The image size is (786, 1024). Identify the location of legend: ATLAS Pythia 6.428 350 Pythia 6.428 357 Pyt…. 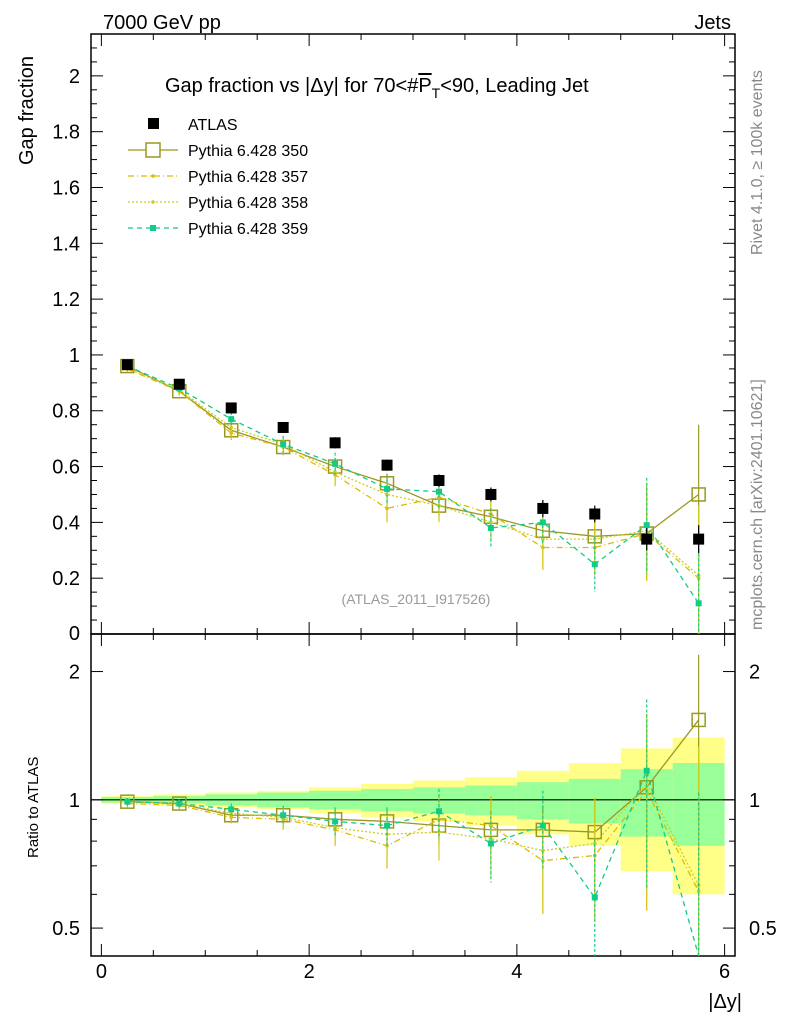
(218, 177).